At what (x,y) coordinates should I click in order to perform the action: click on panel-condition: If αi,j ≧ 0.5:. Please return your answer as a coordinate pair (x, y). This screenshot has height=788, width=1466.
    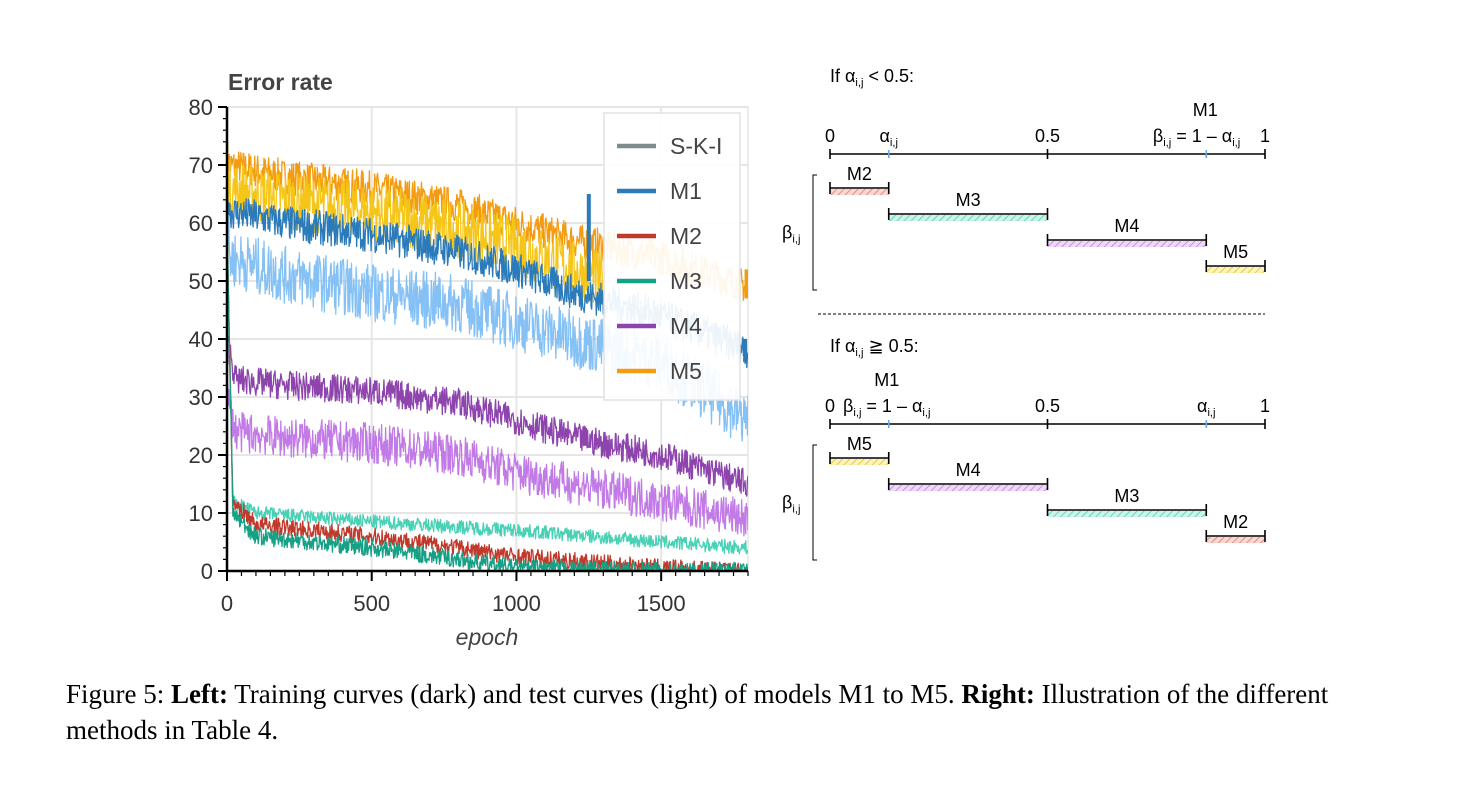
    Looking at the image, I should click on (874, 347).